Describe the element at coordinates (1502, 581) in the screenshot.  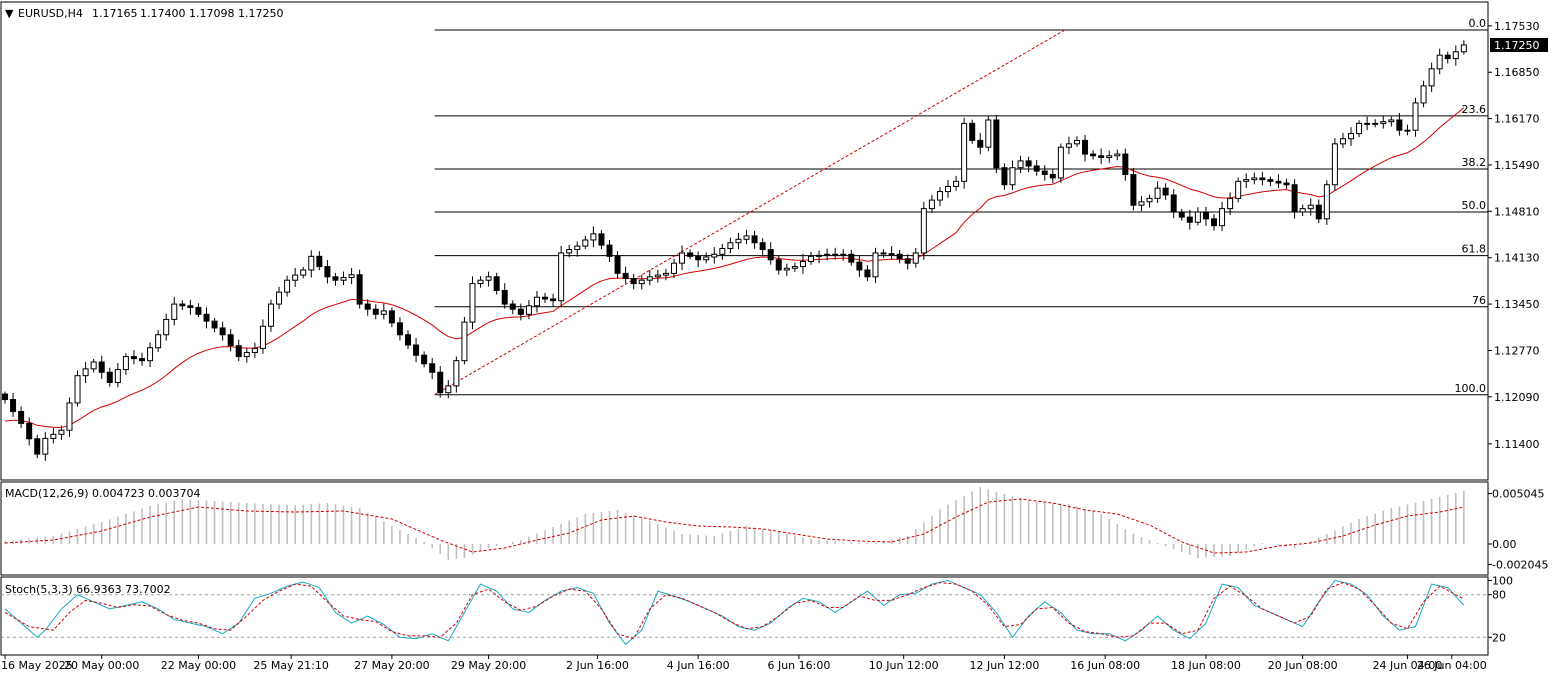
I see `stoch-tick-label: 100` at that location.